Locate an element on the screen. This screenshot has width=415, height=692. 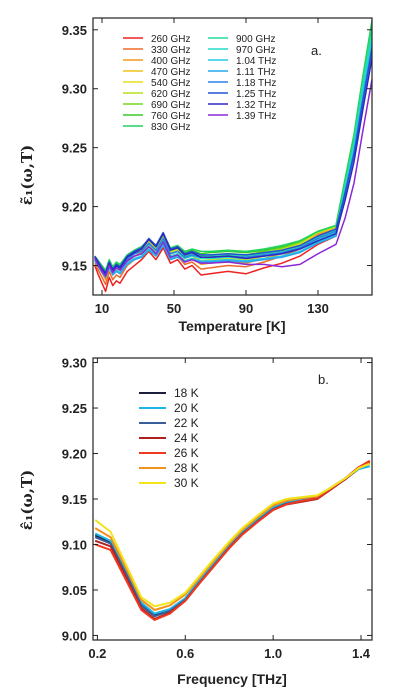
y-tick-label: 9.05 is located at coordinates (74, 590).